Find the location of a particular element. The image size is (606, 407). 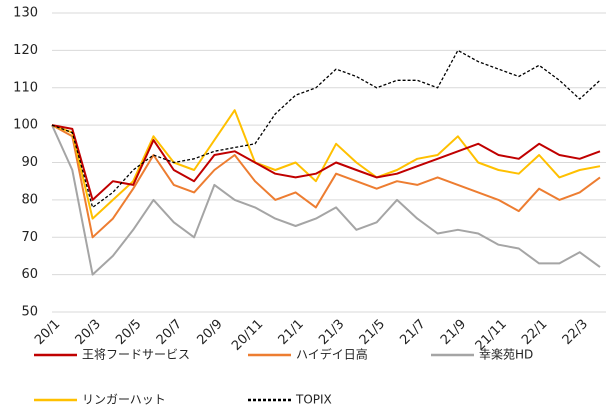

x-tick-label: 22/1 is located at coordinates (534, 332).